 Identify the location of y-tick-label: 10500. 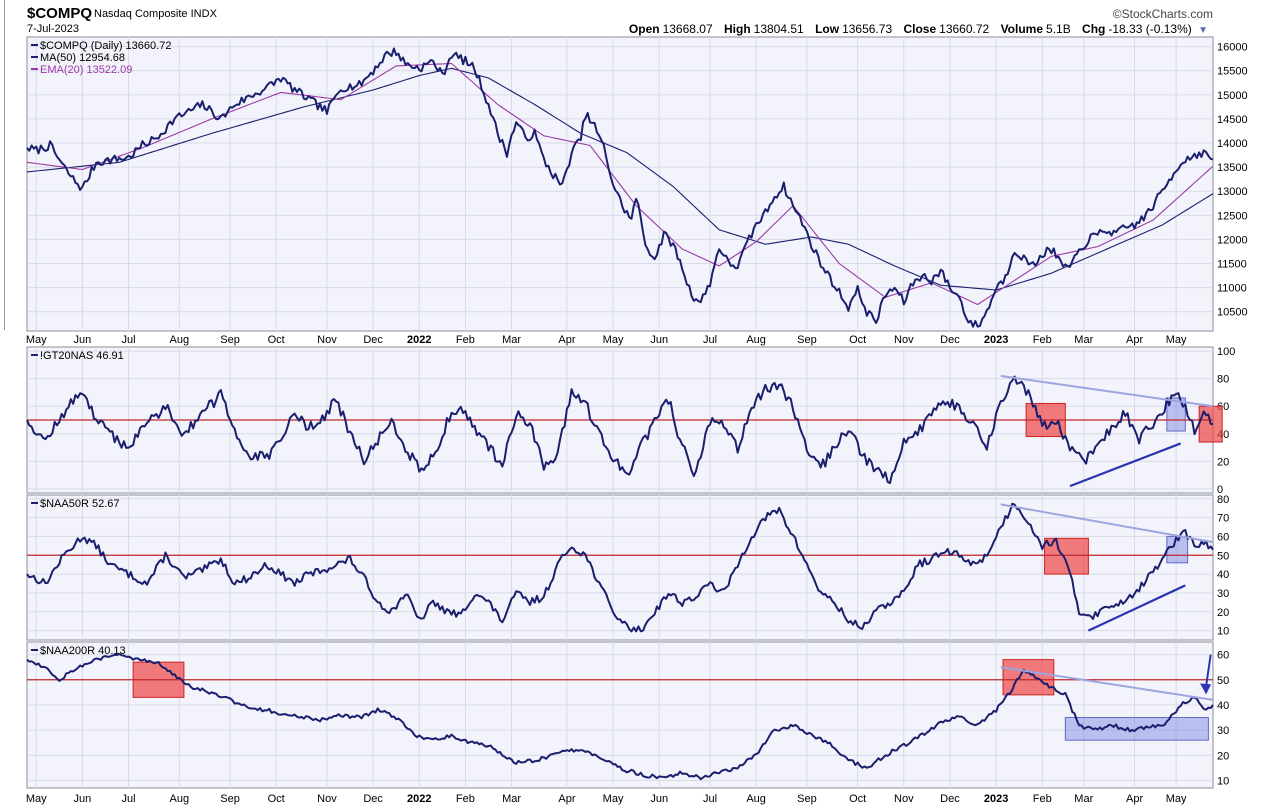
(1232, 313).